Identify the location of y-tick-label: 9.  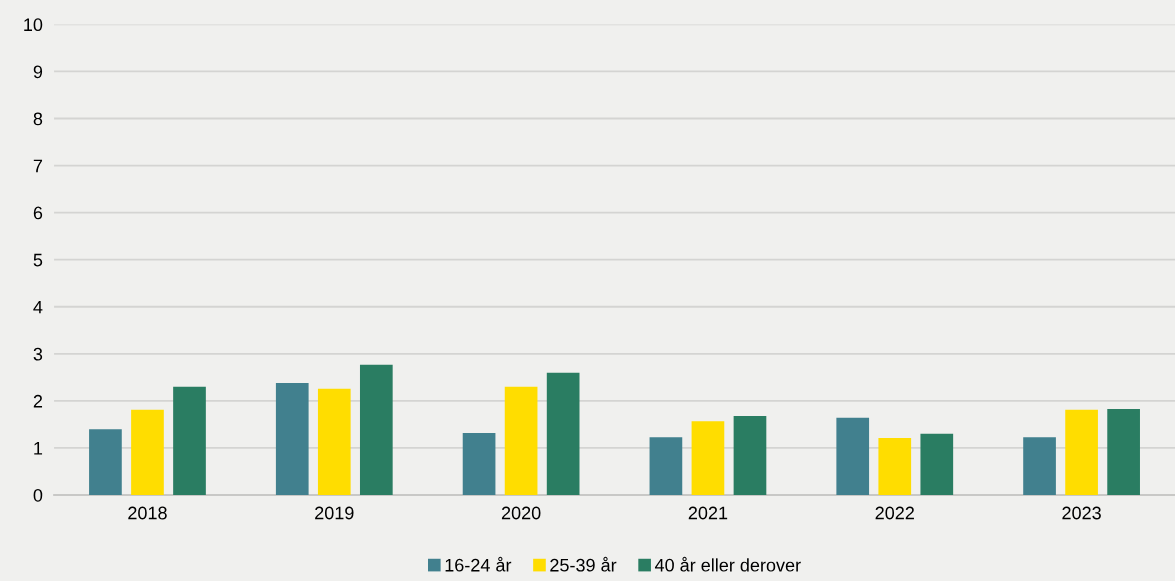
(38, 72).